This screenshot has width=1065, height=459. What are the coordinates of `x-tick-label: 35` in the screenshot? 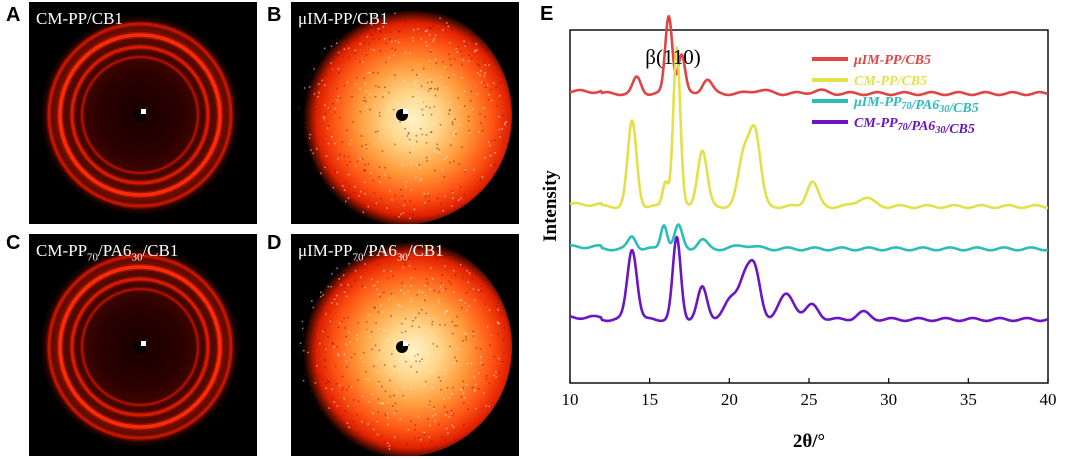 It's located at (968, 399).